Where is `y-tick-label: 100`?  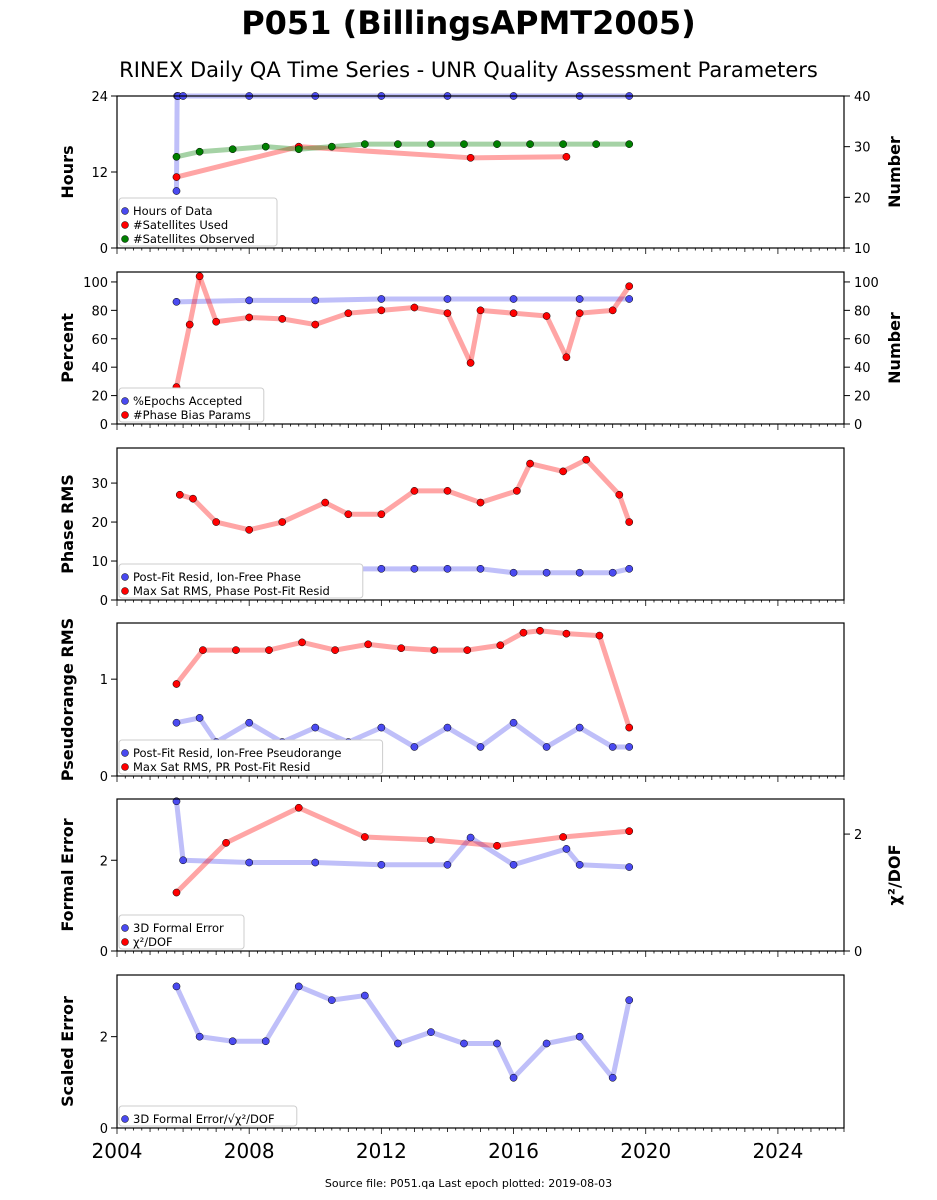 y-tick-label: 100 is located at coordinates (95, 283).